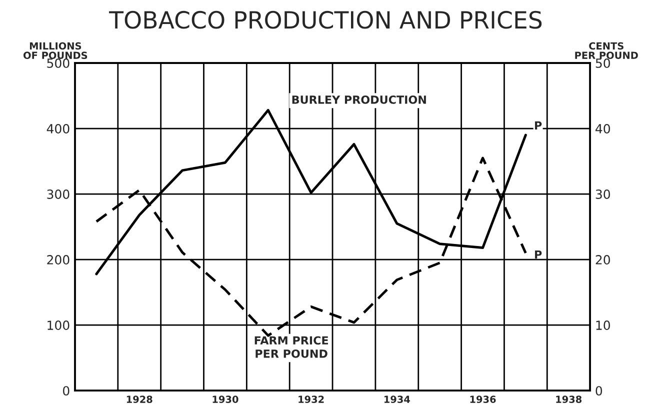 Image resolution: width=652 pixels, height=420 pixels. I want to click on y-axis-title: MILLIONS OF POUNDS, so click(56, 51).